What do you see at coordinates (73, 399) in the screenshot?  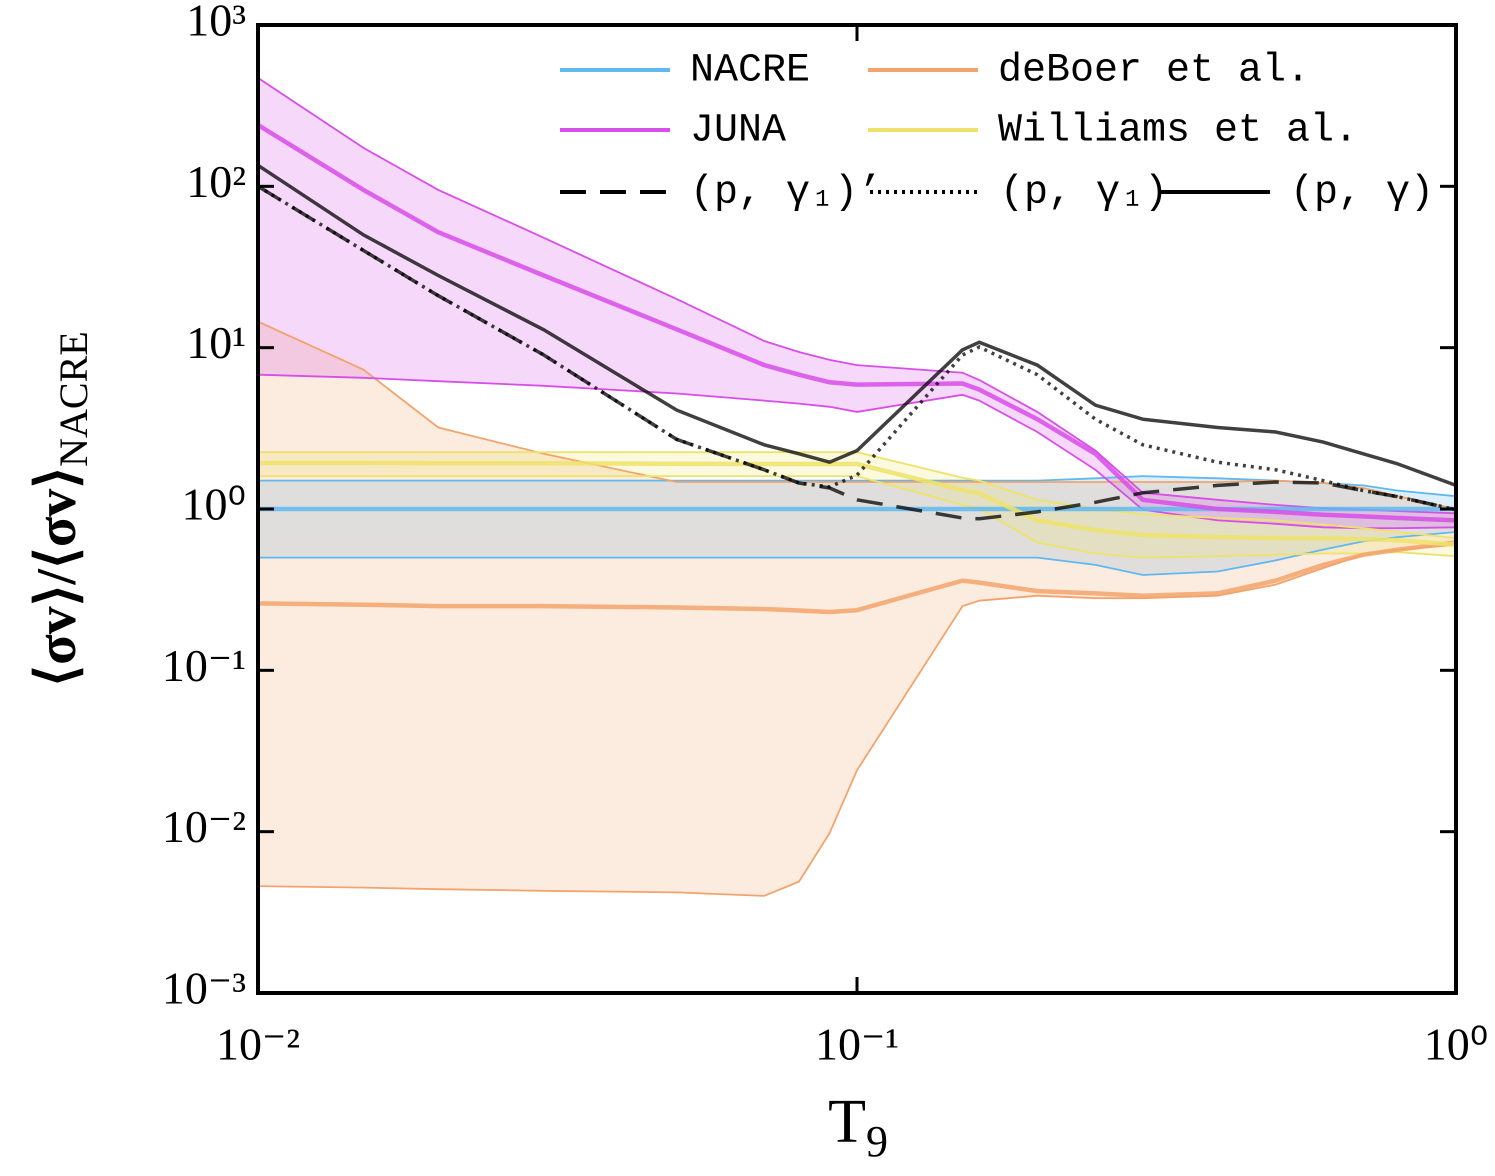 I see `y-label-sub: NACRE` at bounding box center [73, 399].